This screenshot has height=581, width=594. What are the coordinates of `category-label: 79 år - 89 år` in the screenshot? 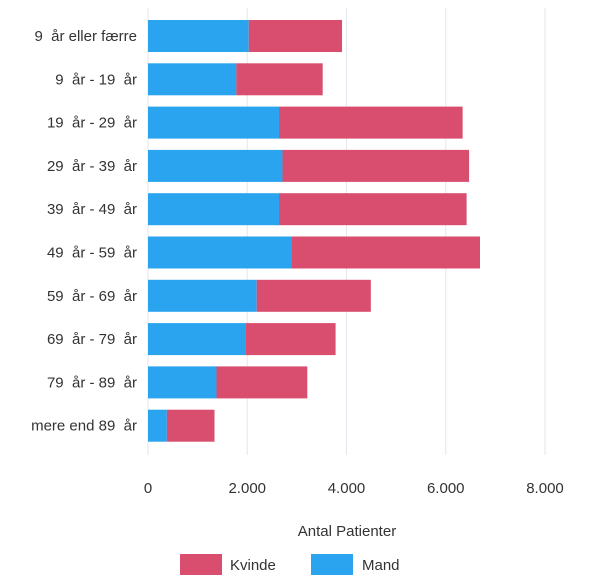 It's located at (92, 382).